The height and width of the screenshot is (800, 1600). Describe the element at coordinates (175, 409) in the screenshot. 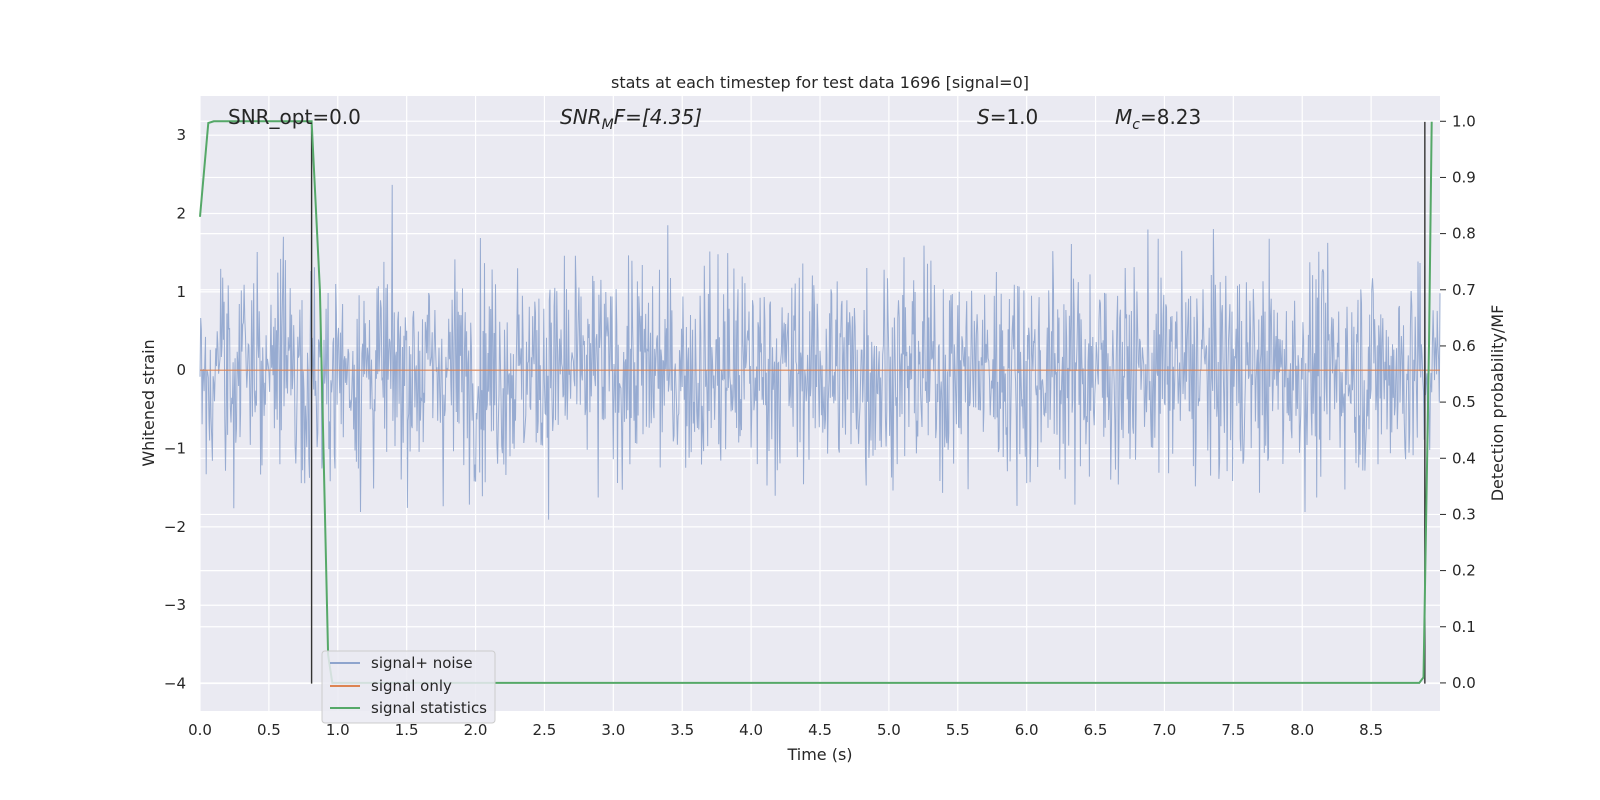

I see `y-left-ticks: 3 2 1 0 −1 −2 −3 −4` at that location.